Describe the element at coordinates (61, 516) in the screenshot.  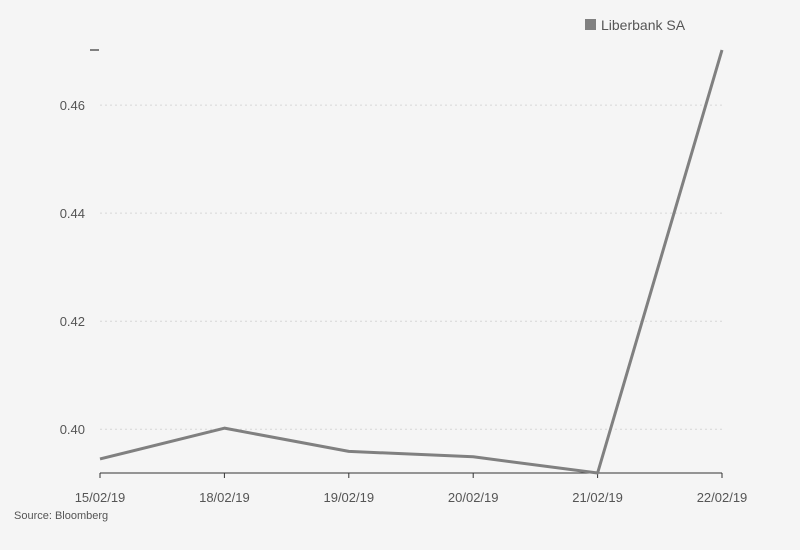
I see `source-note: Source: Bloomberg` at that location.